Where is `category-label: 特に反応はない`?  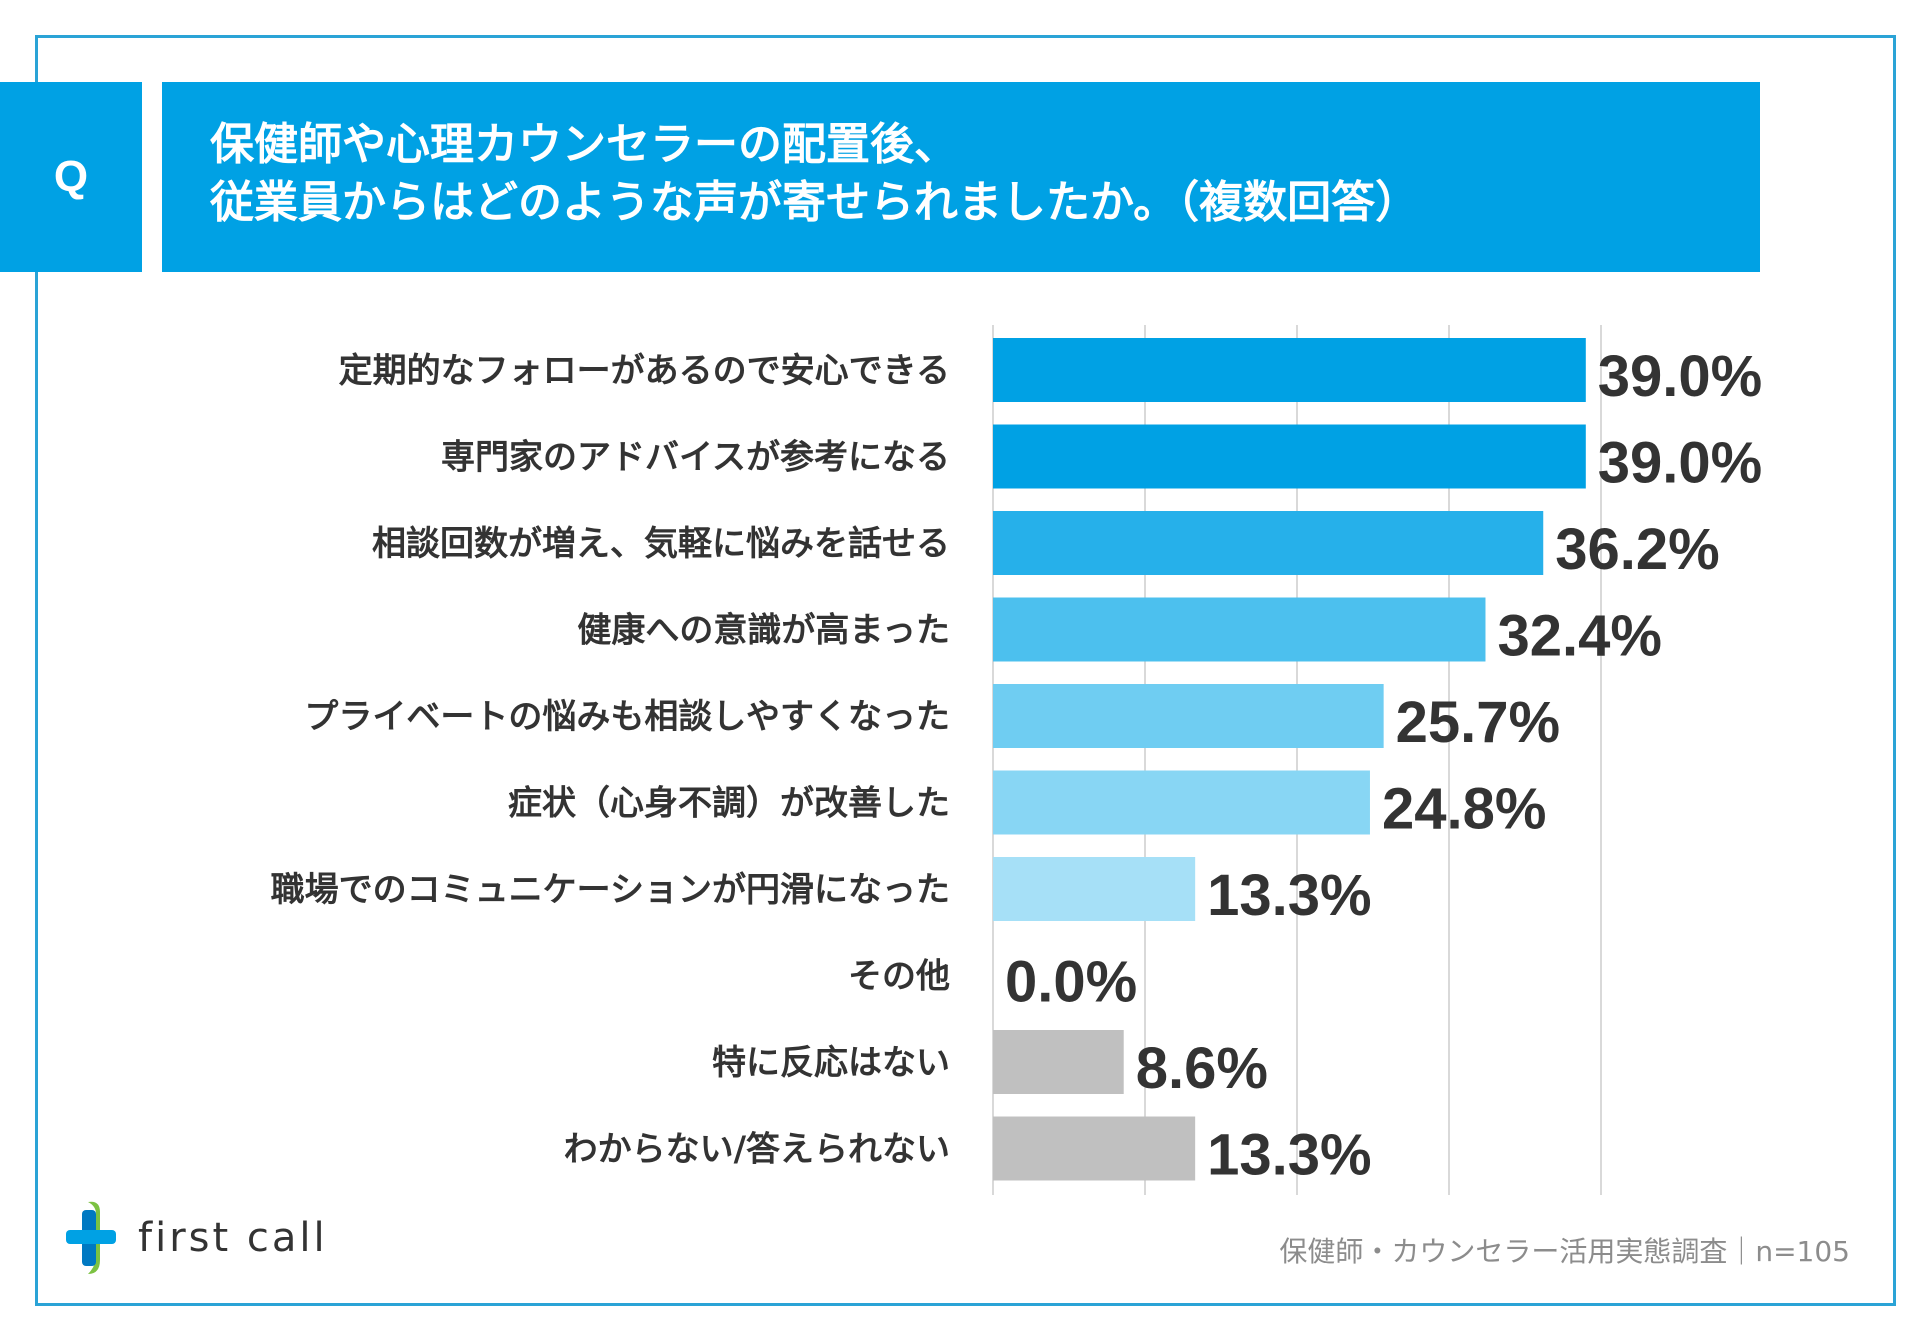 category-label: 特に反応はない is located at coordinates (831, 1063).